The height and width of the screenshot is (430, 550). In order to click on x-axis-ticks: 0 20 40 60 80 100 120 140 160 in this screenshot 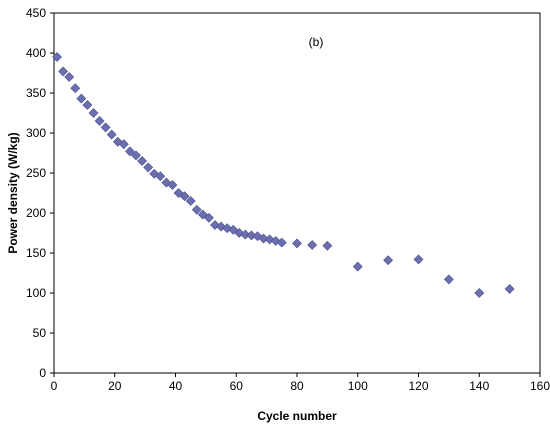, I will do `click(300, 383)`.